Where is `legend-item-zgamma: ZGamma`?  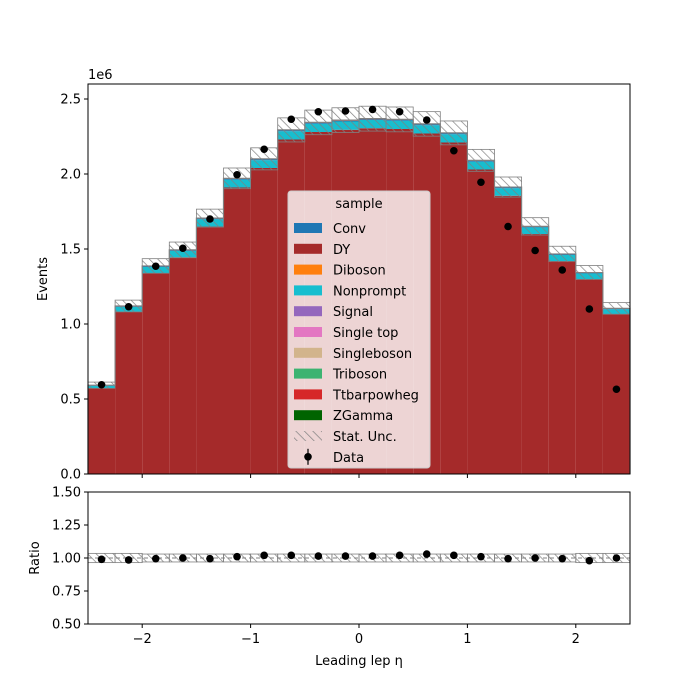 legend-item-zgamma: ZGamma is located at coordinates (343, 416).